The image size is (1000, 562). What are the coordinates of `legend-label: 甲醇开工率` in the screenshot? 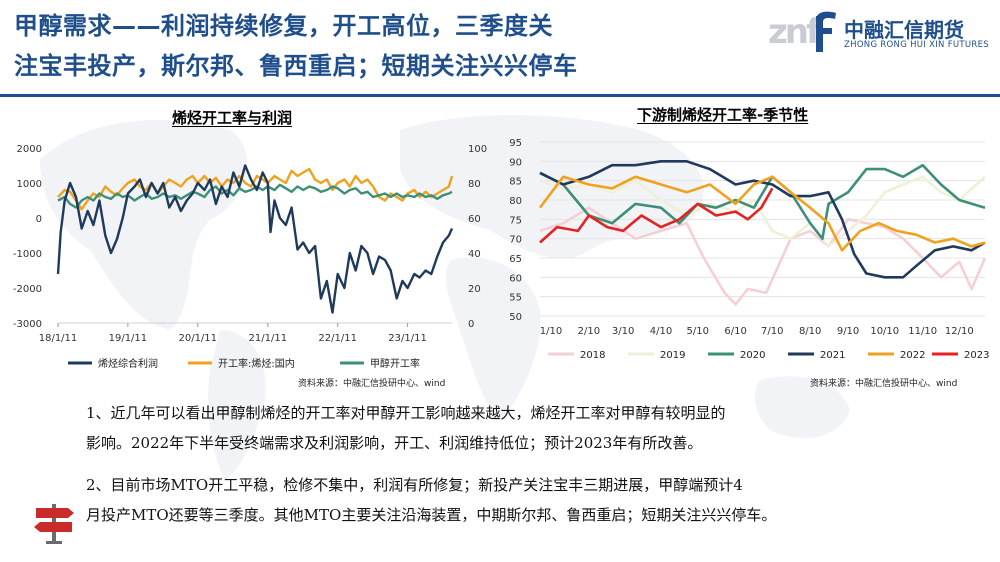 It's located at (395, 363).